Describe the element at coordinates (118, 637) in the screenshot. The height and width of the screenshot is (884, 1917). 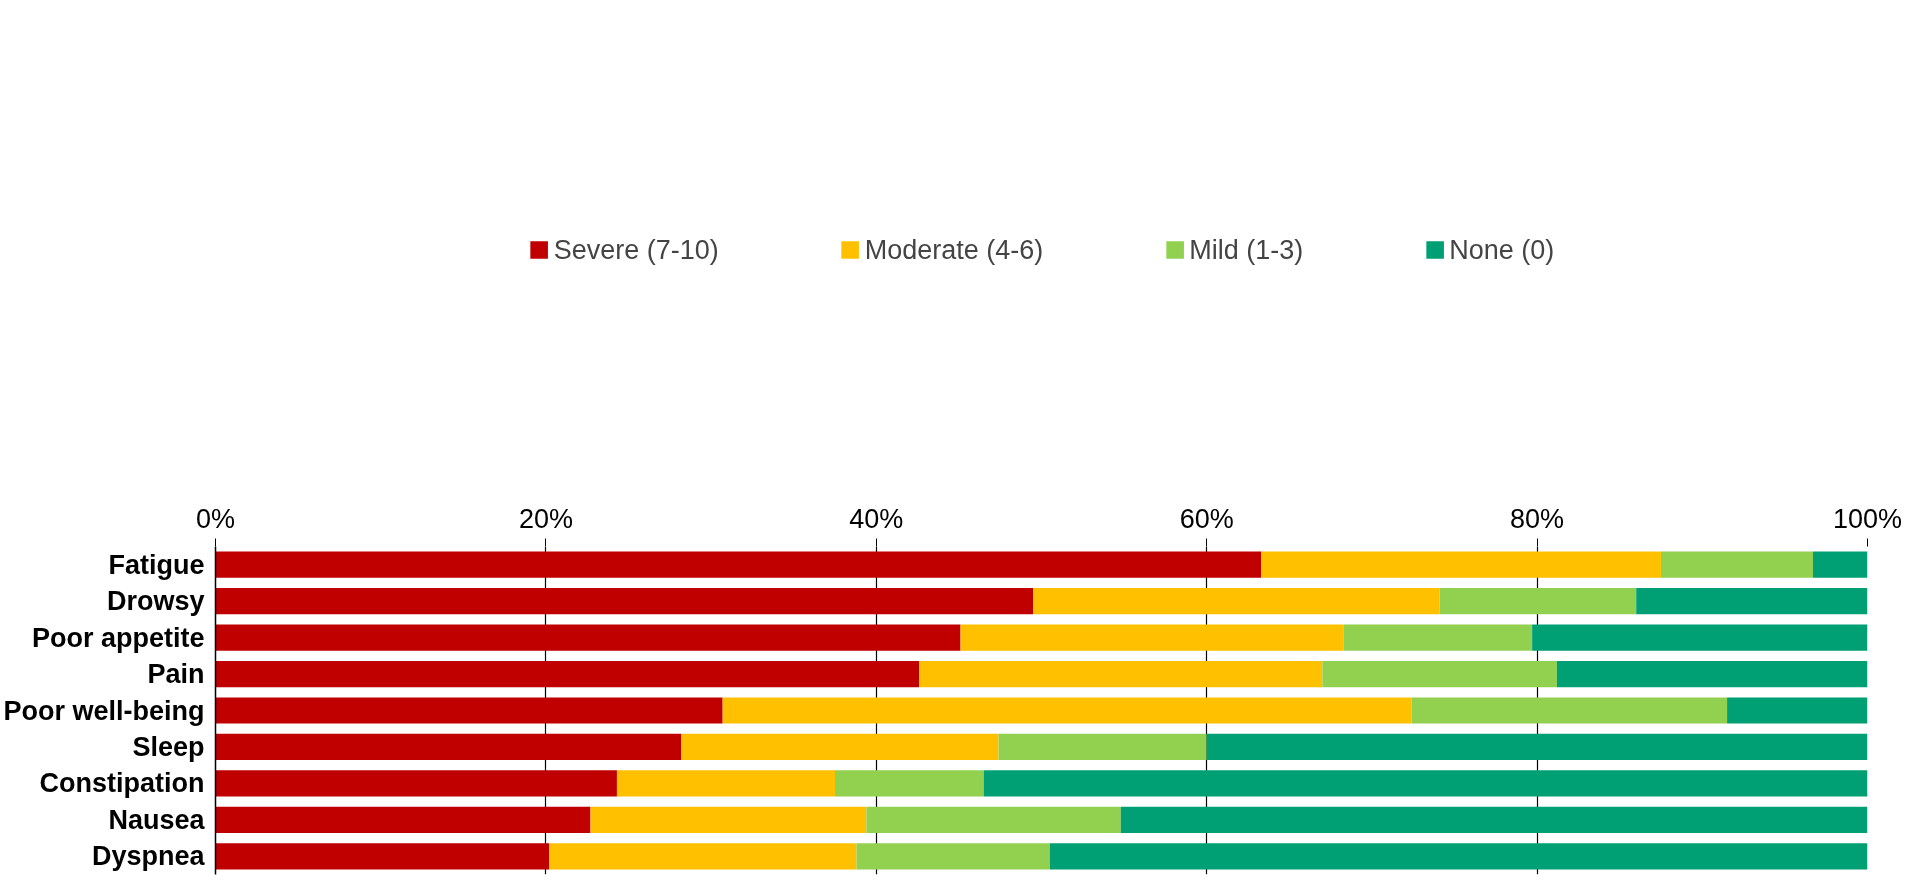
I see `y-tick-label: Poor appetite` at that location.